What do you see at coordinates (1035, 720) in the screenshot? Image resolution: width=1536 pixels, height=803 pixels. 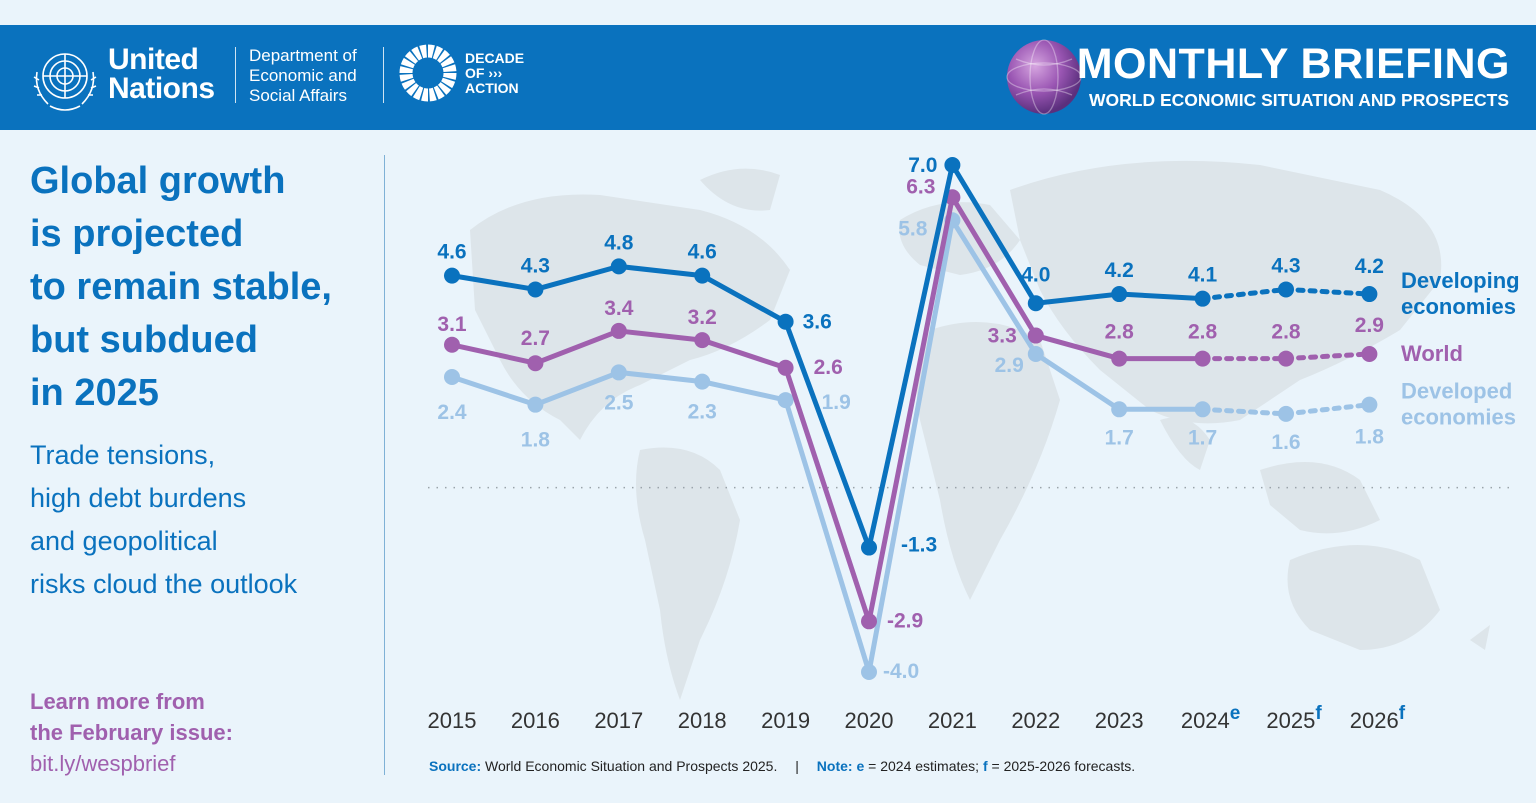 I see `x-tick-label: 2022` at bounding box center [1035, 720].